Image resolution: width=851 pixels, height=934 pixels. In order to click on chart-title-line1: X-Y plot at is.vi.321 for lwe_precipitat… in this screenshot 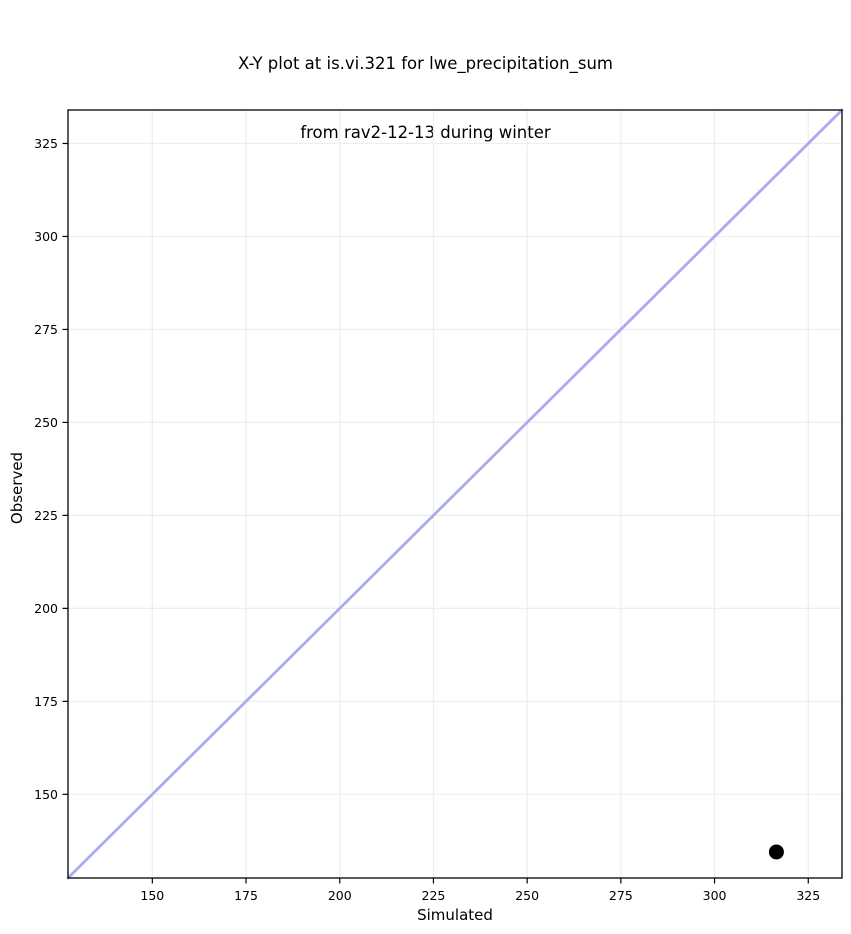, I will do `click(425, 63)`.